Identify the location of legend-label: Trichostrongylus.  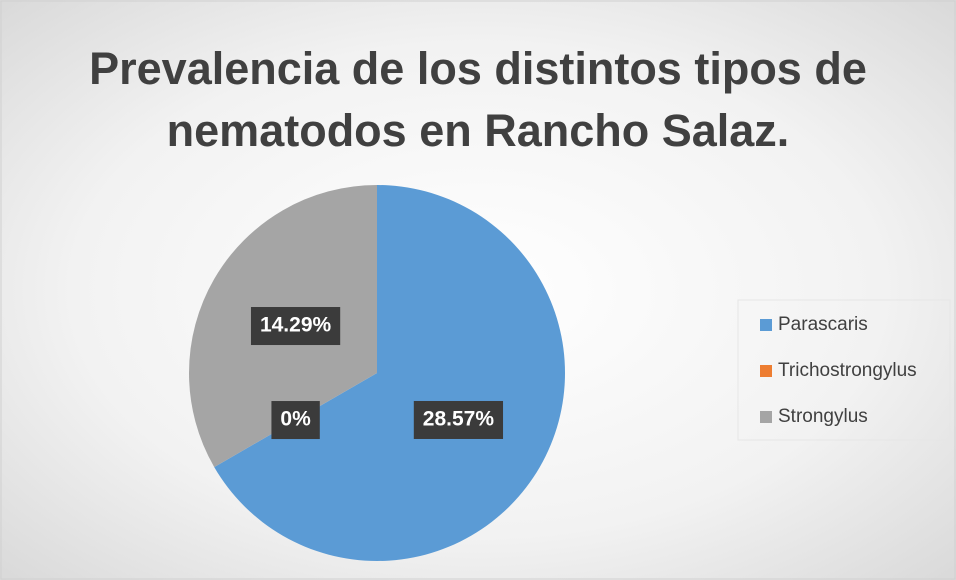
(847, 370).